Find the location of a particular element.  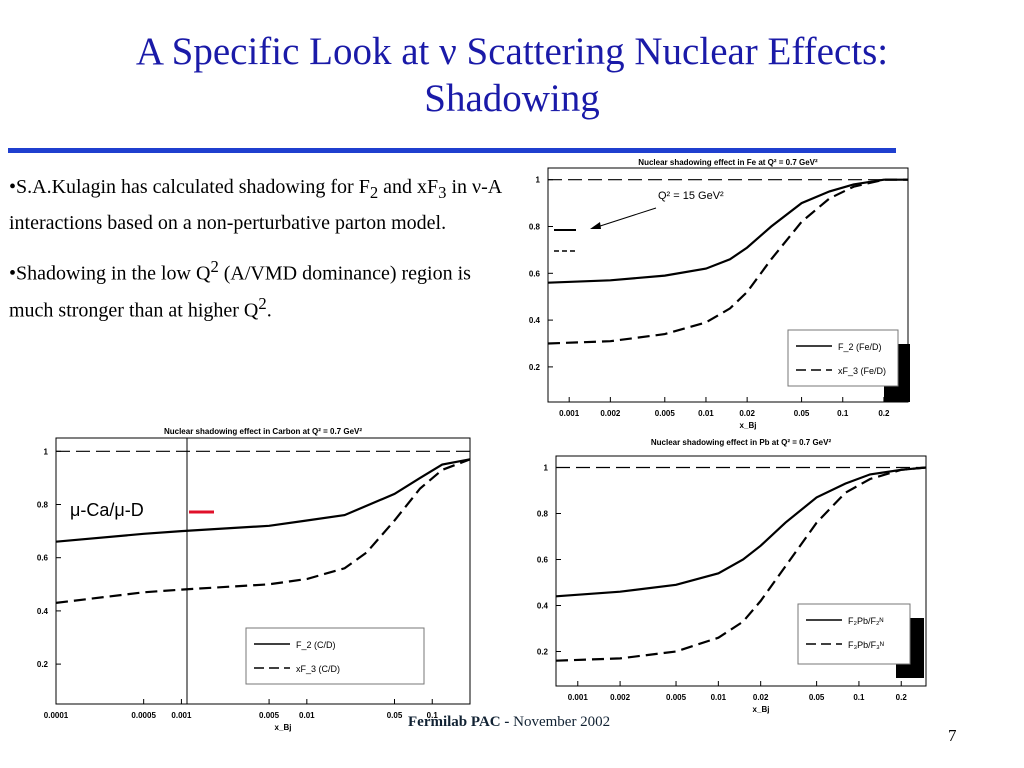

x-tick-label: 0.0001 is located at coordinates (56, 715).